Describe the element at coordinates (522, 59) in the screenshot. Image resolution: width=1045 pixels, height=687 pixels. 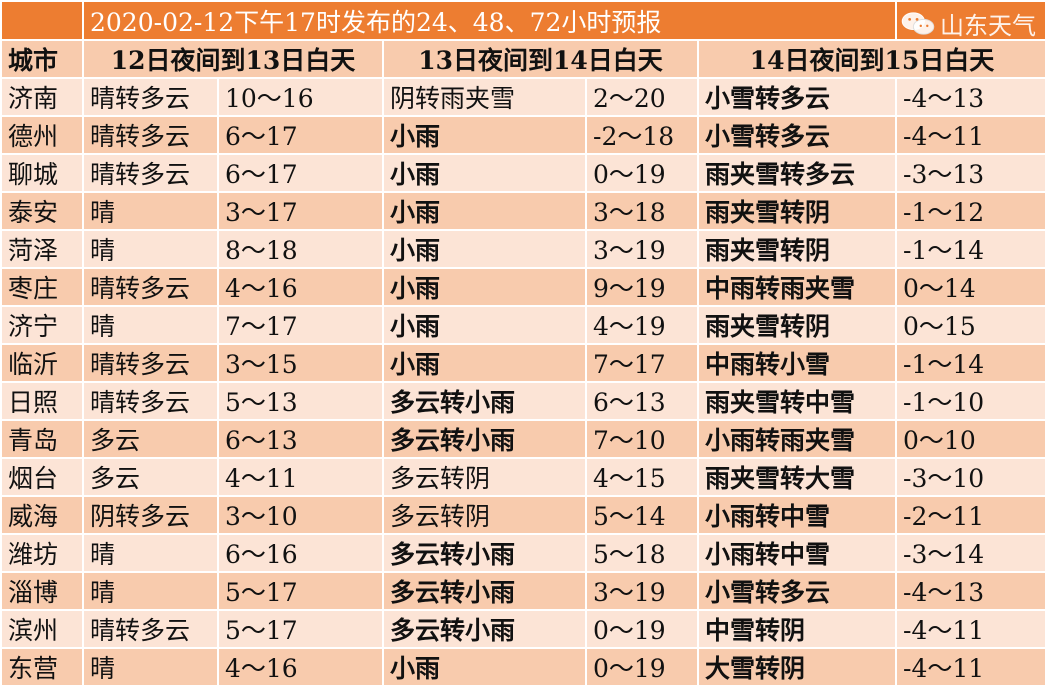
I see `header-row: 城市 12日夜间到13日白天 13日夜间到14日白天 14日夜间到15日白天` at that location.